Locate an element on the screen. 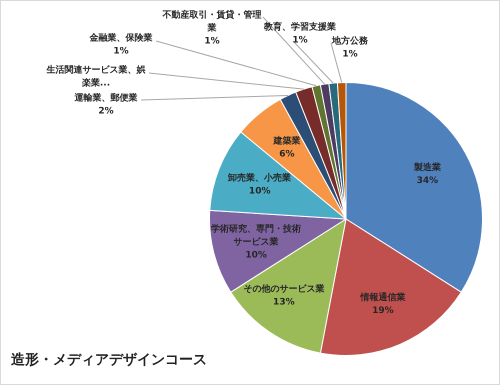  data-label: 13% is located at coordinates (284, 303).